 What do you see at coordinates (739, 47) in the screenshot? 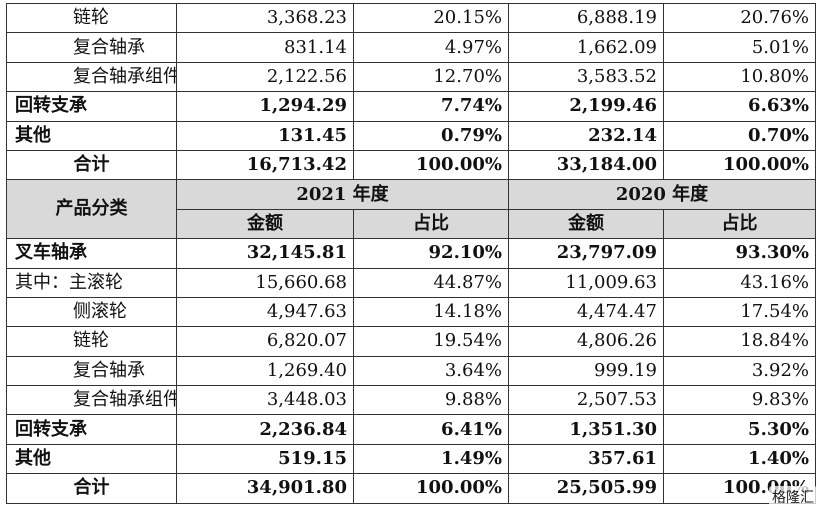
I see `ratio-2020: 5.01%` at bounding box center [739, 47].